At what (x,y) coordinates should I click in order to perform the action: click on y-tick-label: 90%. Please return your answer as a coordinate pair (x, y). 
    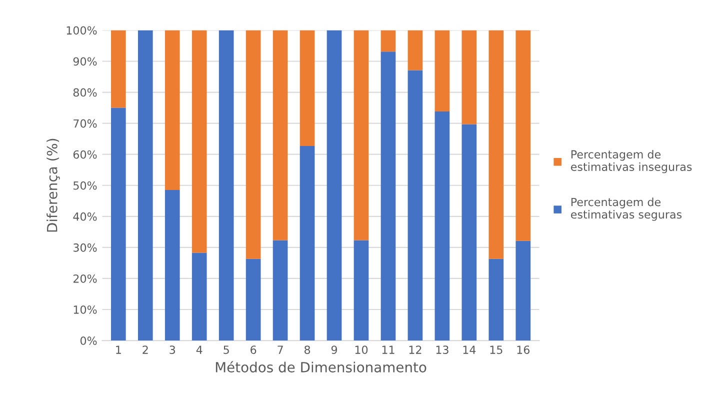
    Looking at the image, I should click on (85, 61).